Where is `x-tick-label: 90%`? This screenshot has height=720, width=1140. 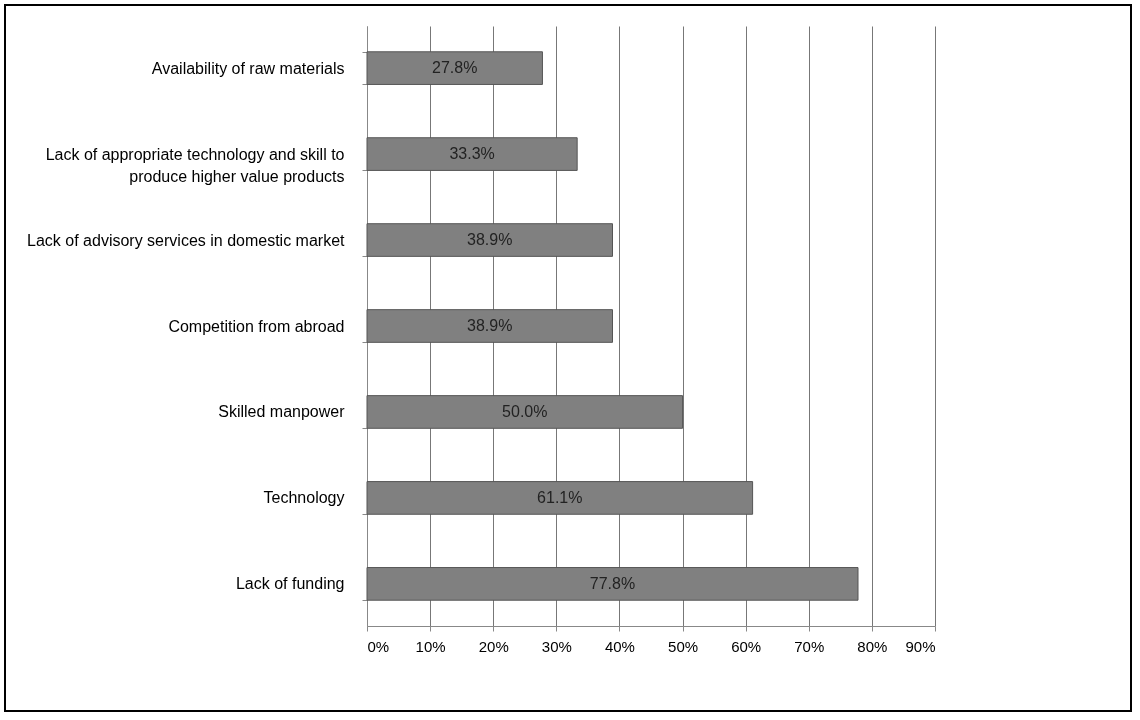
x-tick-label: 90% is located at coordinates (920, 646).